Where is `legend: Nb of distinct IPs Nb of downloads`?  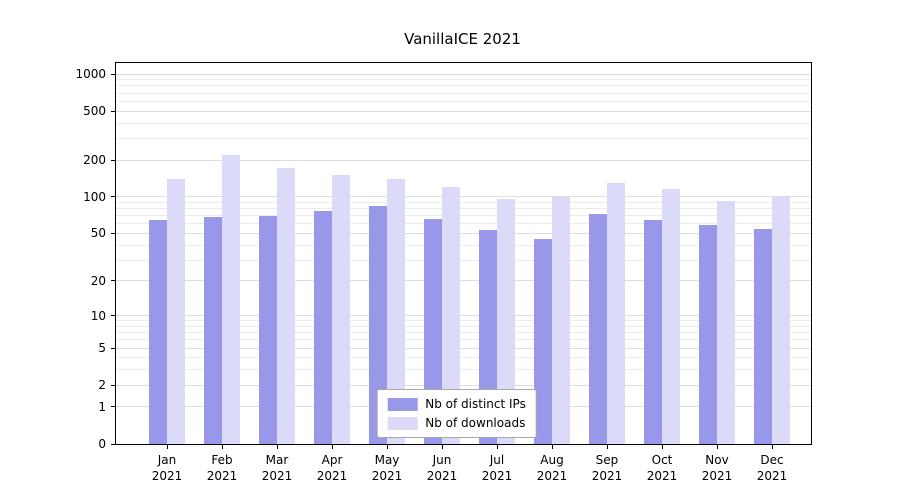
legend: Nb of distinct IPs Nb of downloads is located at coordinates (456, 413).